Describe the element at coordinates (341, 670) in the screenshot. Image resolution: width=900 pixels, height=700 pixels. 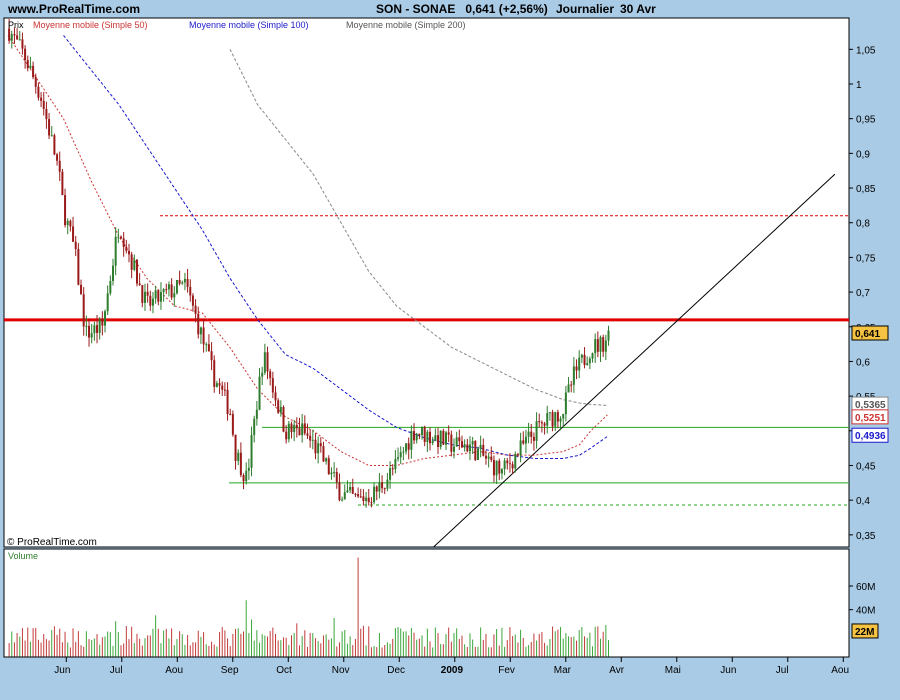
I see `x-tick-label: Nov` at that location.